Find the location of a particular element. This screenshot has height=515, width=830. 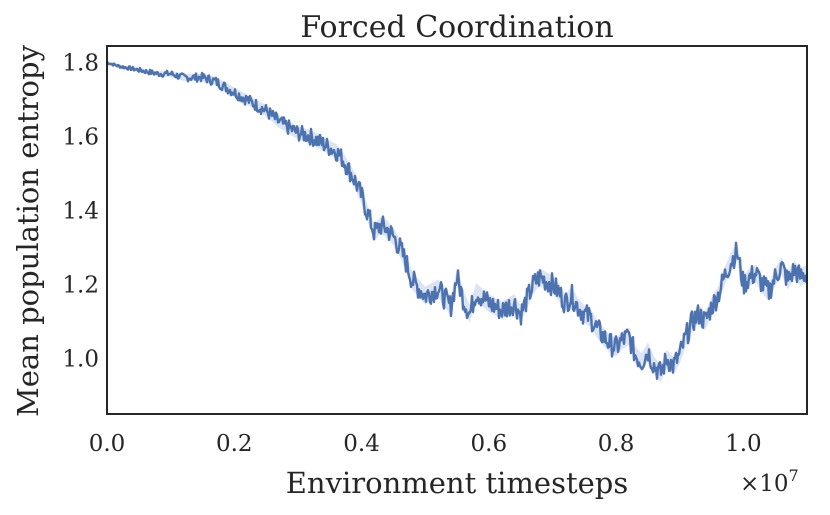

y-tick-label: 1.0 is located at coordinates (80, 360).